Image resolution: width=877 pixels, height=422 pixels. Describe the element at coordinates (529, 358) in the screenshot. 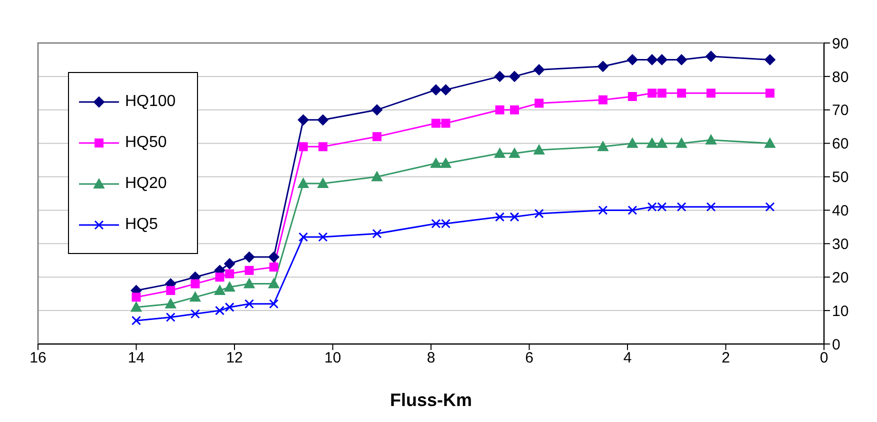

I see `x-tick-label: 6` at that location.